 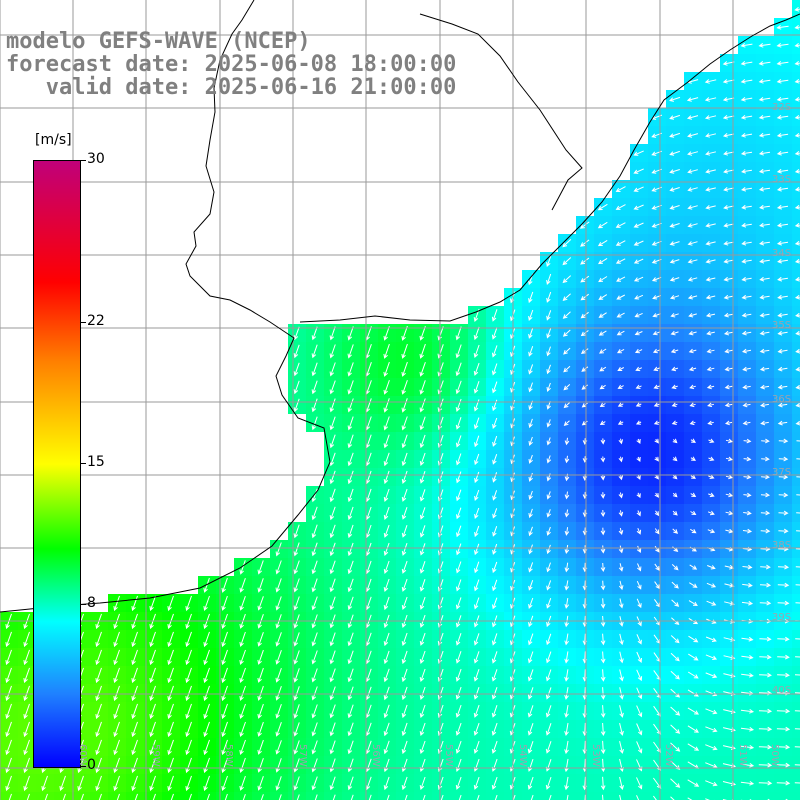 What do you see at coordinates (782, 545) in the screenshot?
I see `lat-label: 38S` at bounding box center [782, 545].